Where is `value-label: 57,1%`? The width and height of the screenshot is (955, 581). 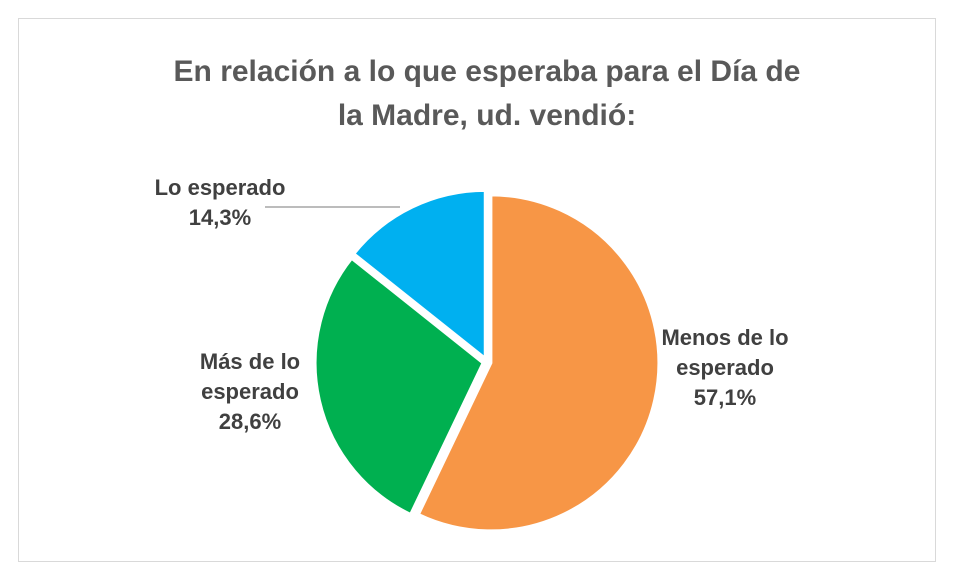
value-label: 57,1% is located at coordinates (725, 397).